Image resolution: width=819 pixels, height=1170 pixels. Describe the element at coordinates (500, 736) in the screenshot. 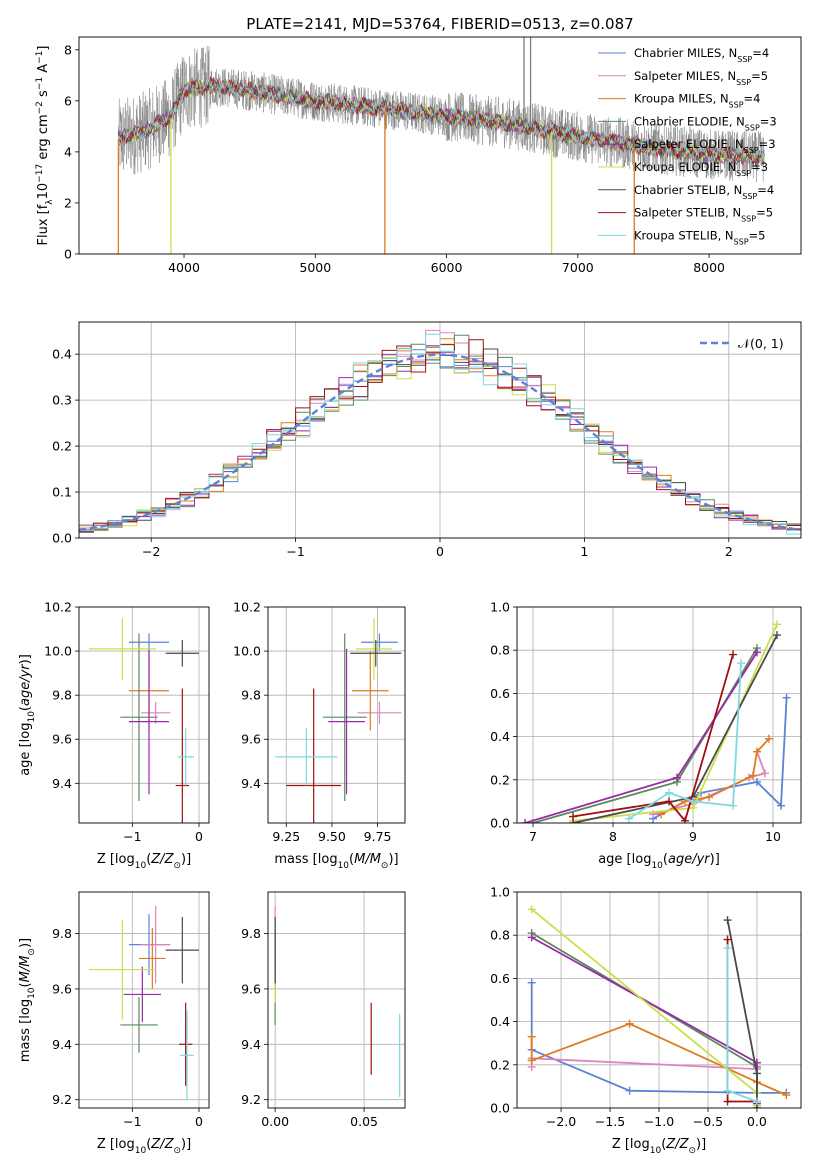

I see `mass_weight_vs_age-ytick-label: 0.4` at that location.